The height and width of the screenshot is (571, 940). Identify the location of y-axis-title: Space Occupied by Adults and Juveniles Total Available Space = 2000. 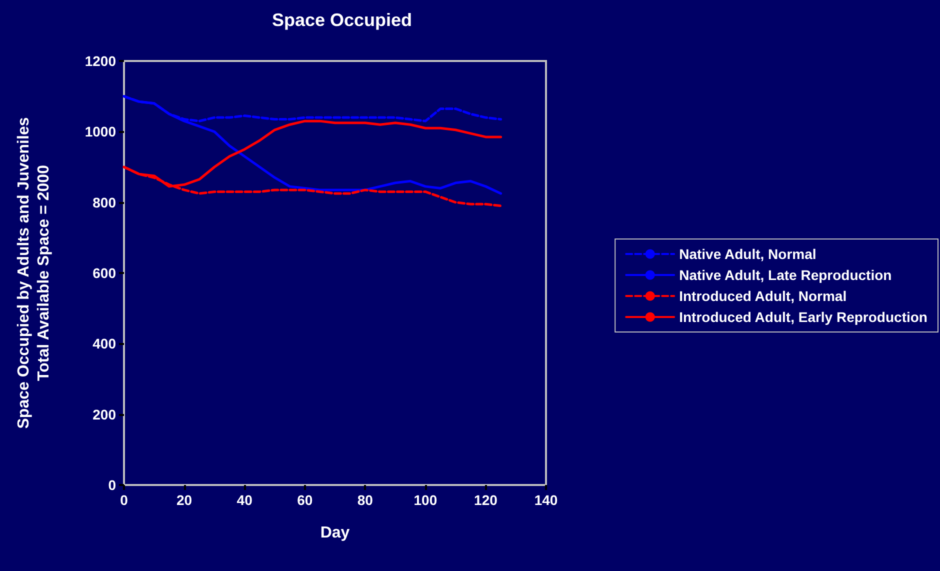
(34, 273).